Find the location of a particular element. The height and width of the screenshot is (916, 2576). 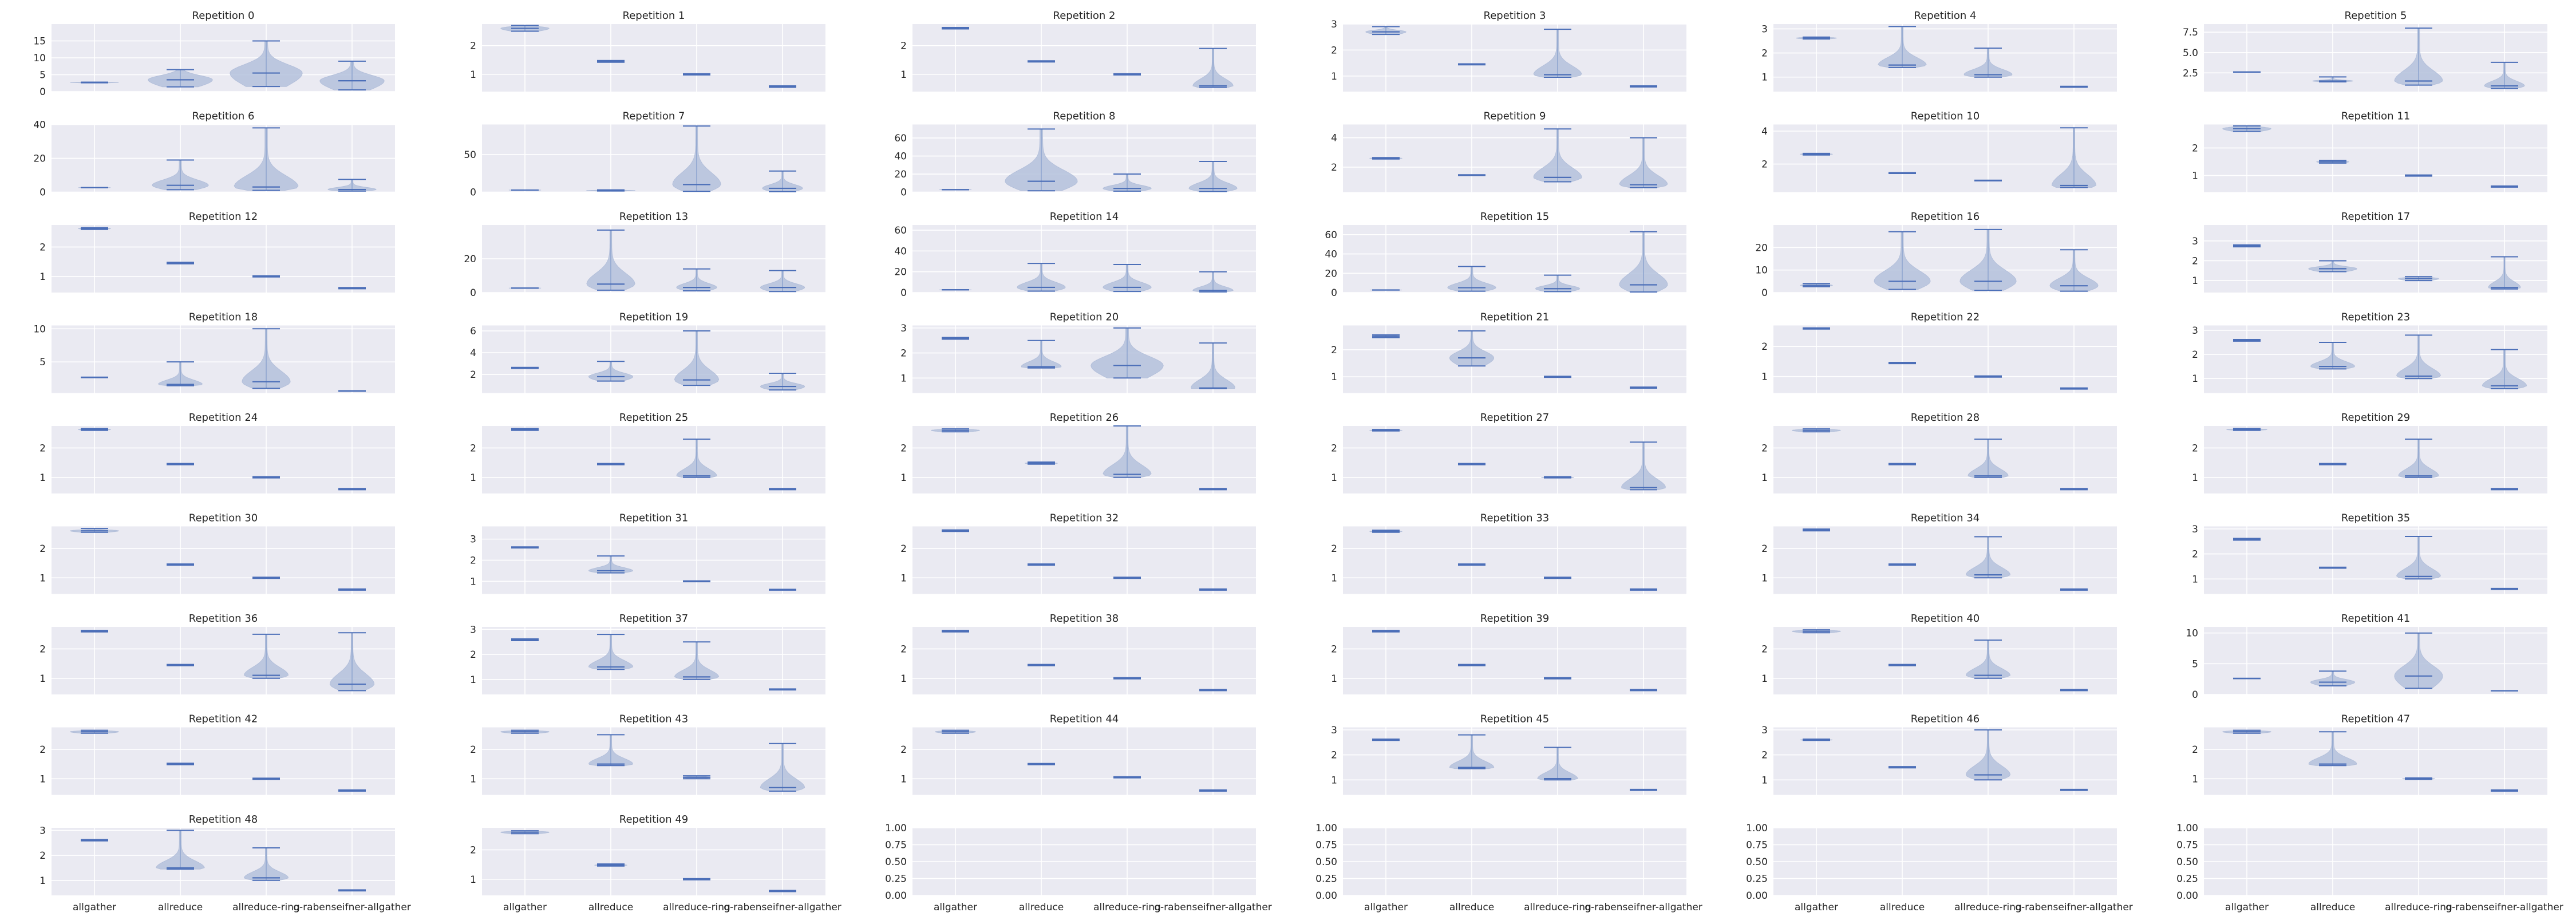

subplot-title: Repetition 9 is located at coordinates (1515, 116).